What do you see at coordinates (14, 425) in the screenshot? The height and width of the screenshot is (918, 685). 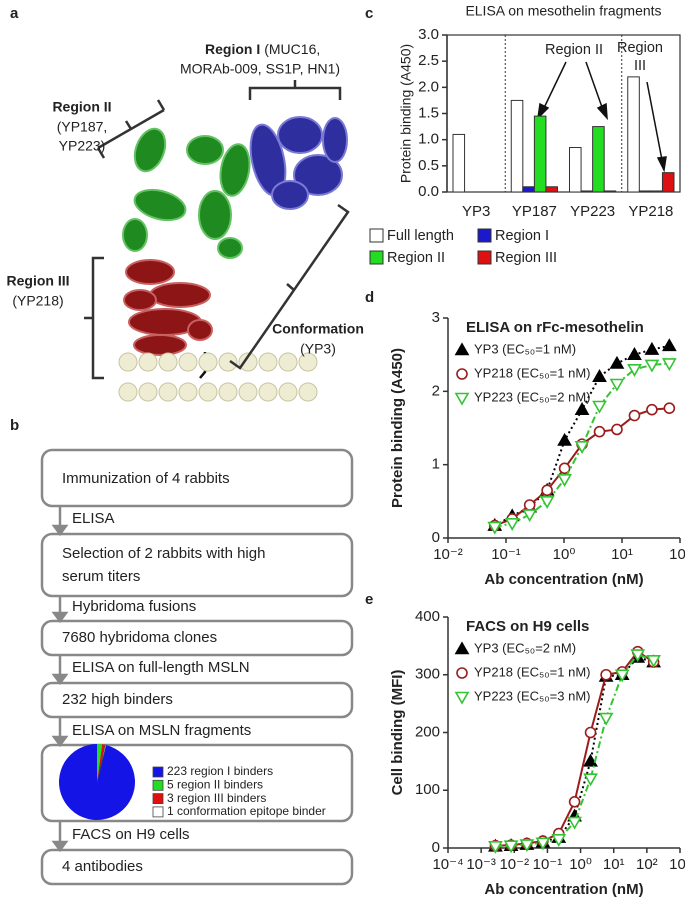 I see `panel-label: b` at bounding box center [14, 425].